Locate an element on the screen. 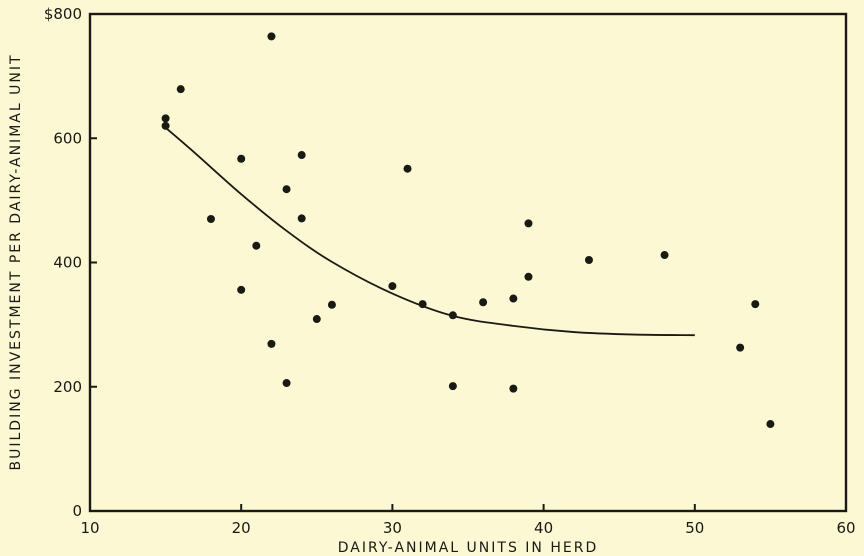 The height and width of the screenshot is (556, 864). y-tick-label: 400 is located at coordinates (67, 263).